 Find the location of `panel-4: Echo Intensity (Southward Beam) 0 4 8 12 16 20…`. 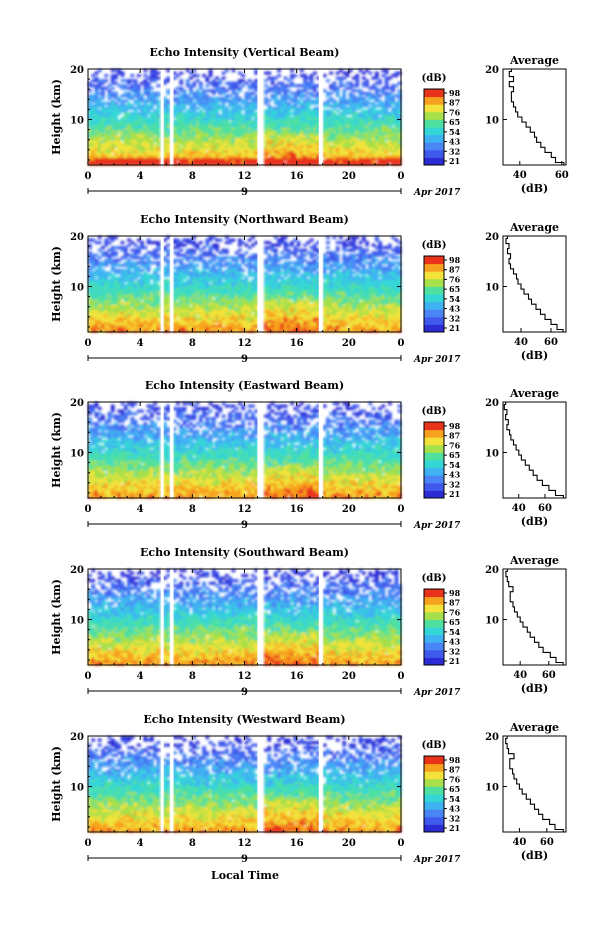

panel-4: Echo Intensity (Southward Beam) 0 4 8 12 16 20… is located at coordinates (308, 622).